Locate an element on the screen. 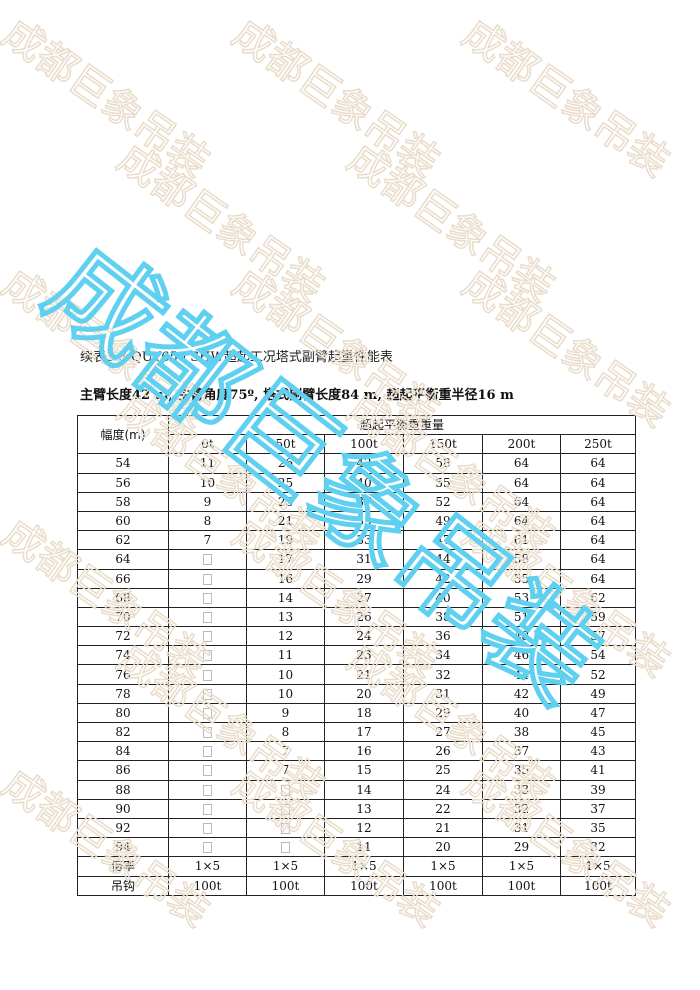 This screenshot has width=700, height=990. capacity-cell: 26 is located at coordinates (285, 463).